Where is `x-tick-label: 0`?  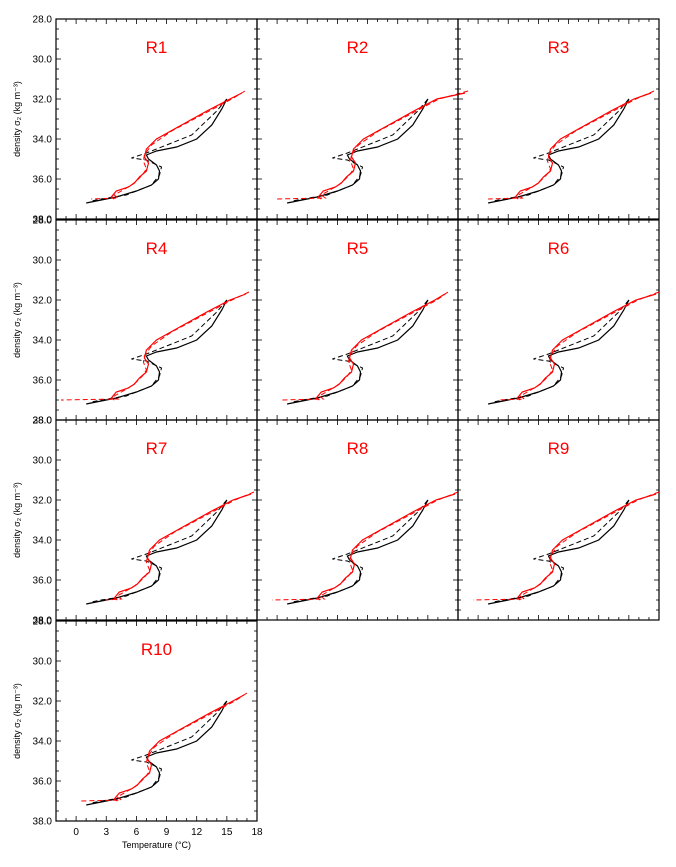 x-tick-label: 0 is located at coordinates (76, 832).